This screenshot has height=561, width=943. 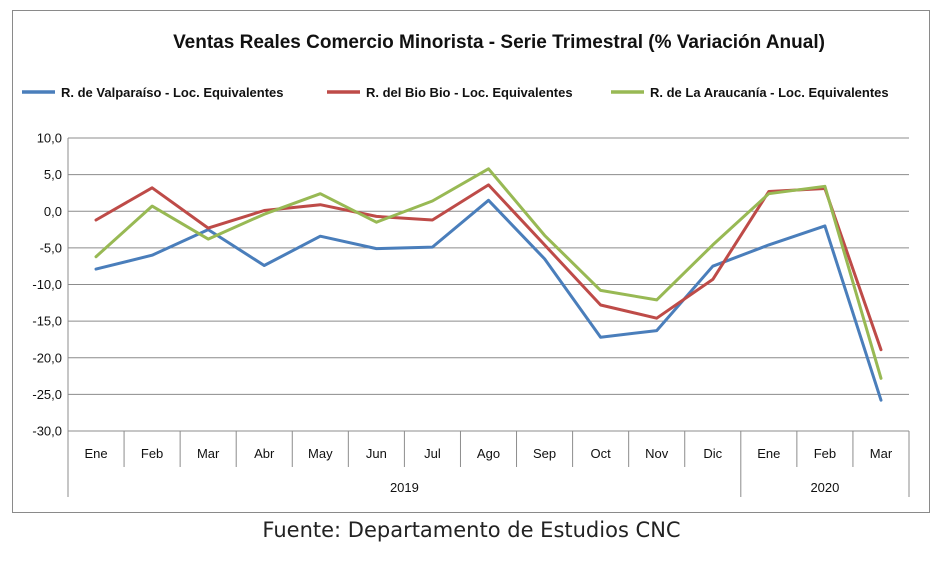 What do you see at coordinates (51, 247) in the screenshot?
I see `y-tick-label: -5,0` at bounding box center [51, 247].